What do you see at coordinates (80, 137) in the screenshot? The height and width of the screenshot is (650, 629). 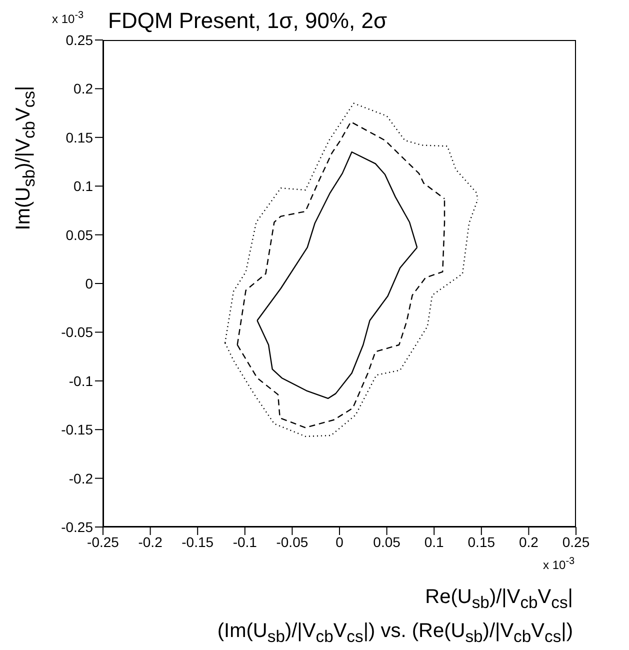 I see `y-tick-label: 0.15` at bounding box center [80, 137].